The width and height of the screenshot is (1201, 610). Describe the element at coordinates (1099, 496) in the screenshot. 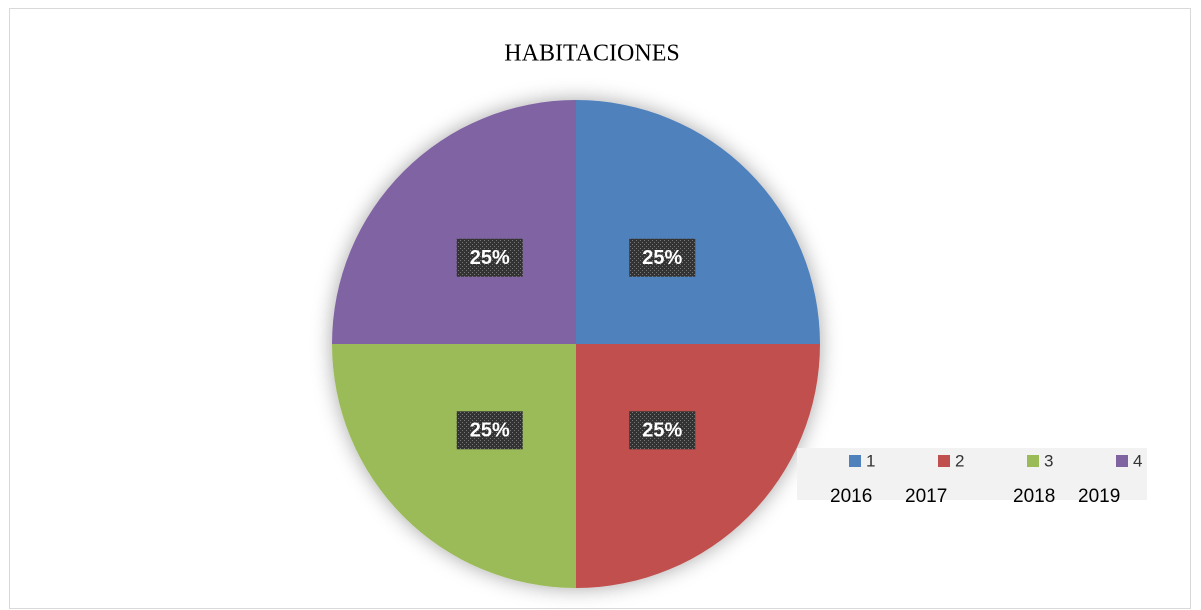

I see `annotation: 2019` at that location.